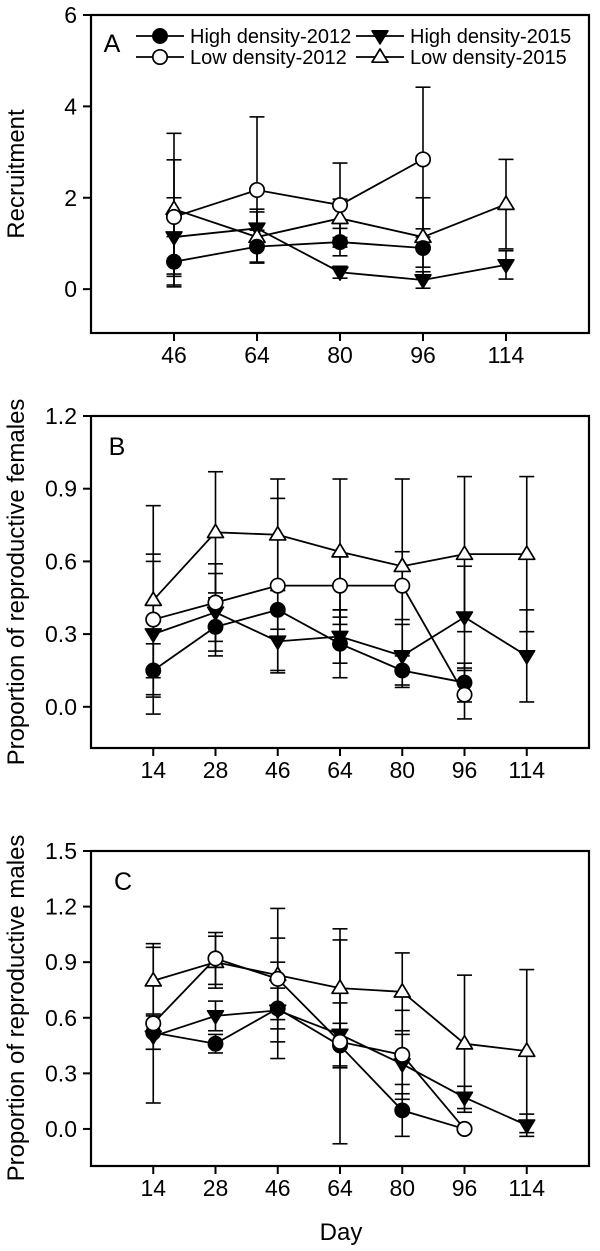  Describe the element at coordinates (506, 355) in the screenshot. I see `panel-a-x-tick-label: 114` at that location.